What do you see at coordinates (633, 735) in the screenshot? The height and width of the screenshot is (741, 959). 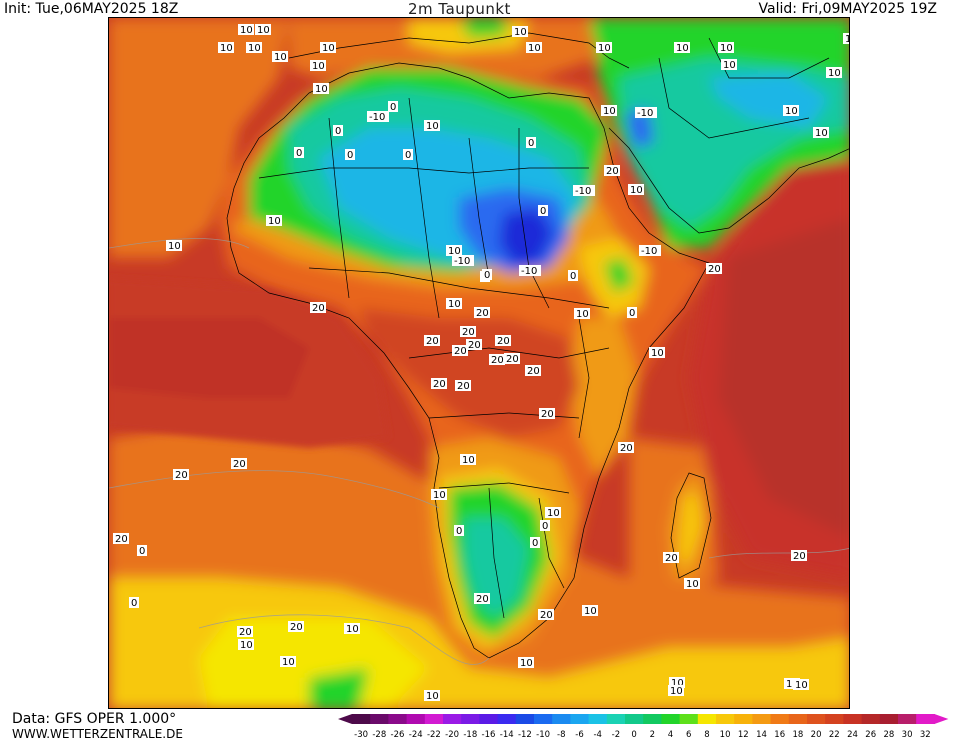 I see `scale-tick-label: 0` at bounding box center [633, 735].